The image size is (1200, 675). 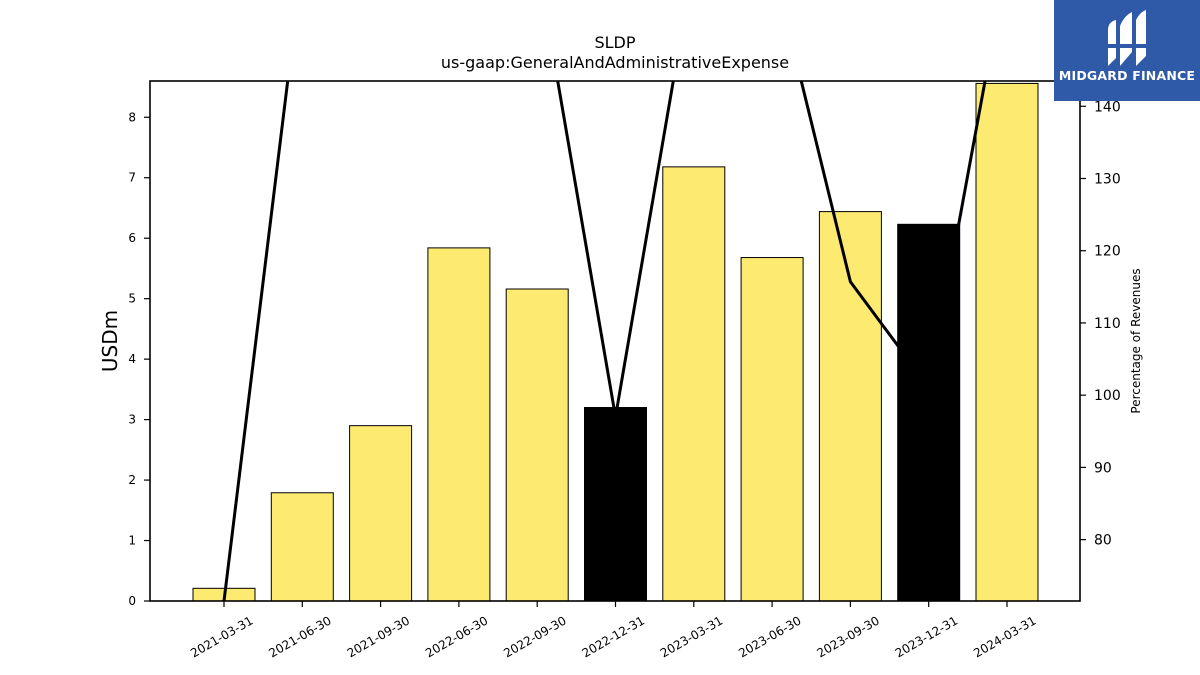 I want to click on x-tick-label: 2023-12-31, so click(x=926, y=636).